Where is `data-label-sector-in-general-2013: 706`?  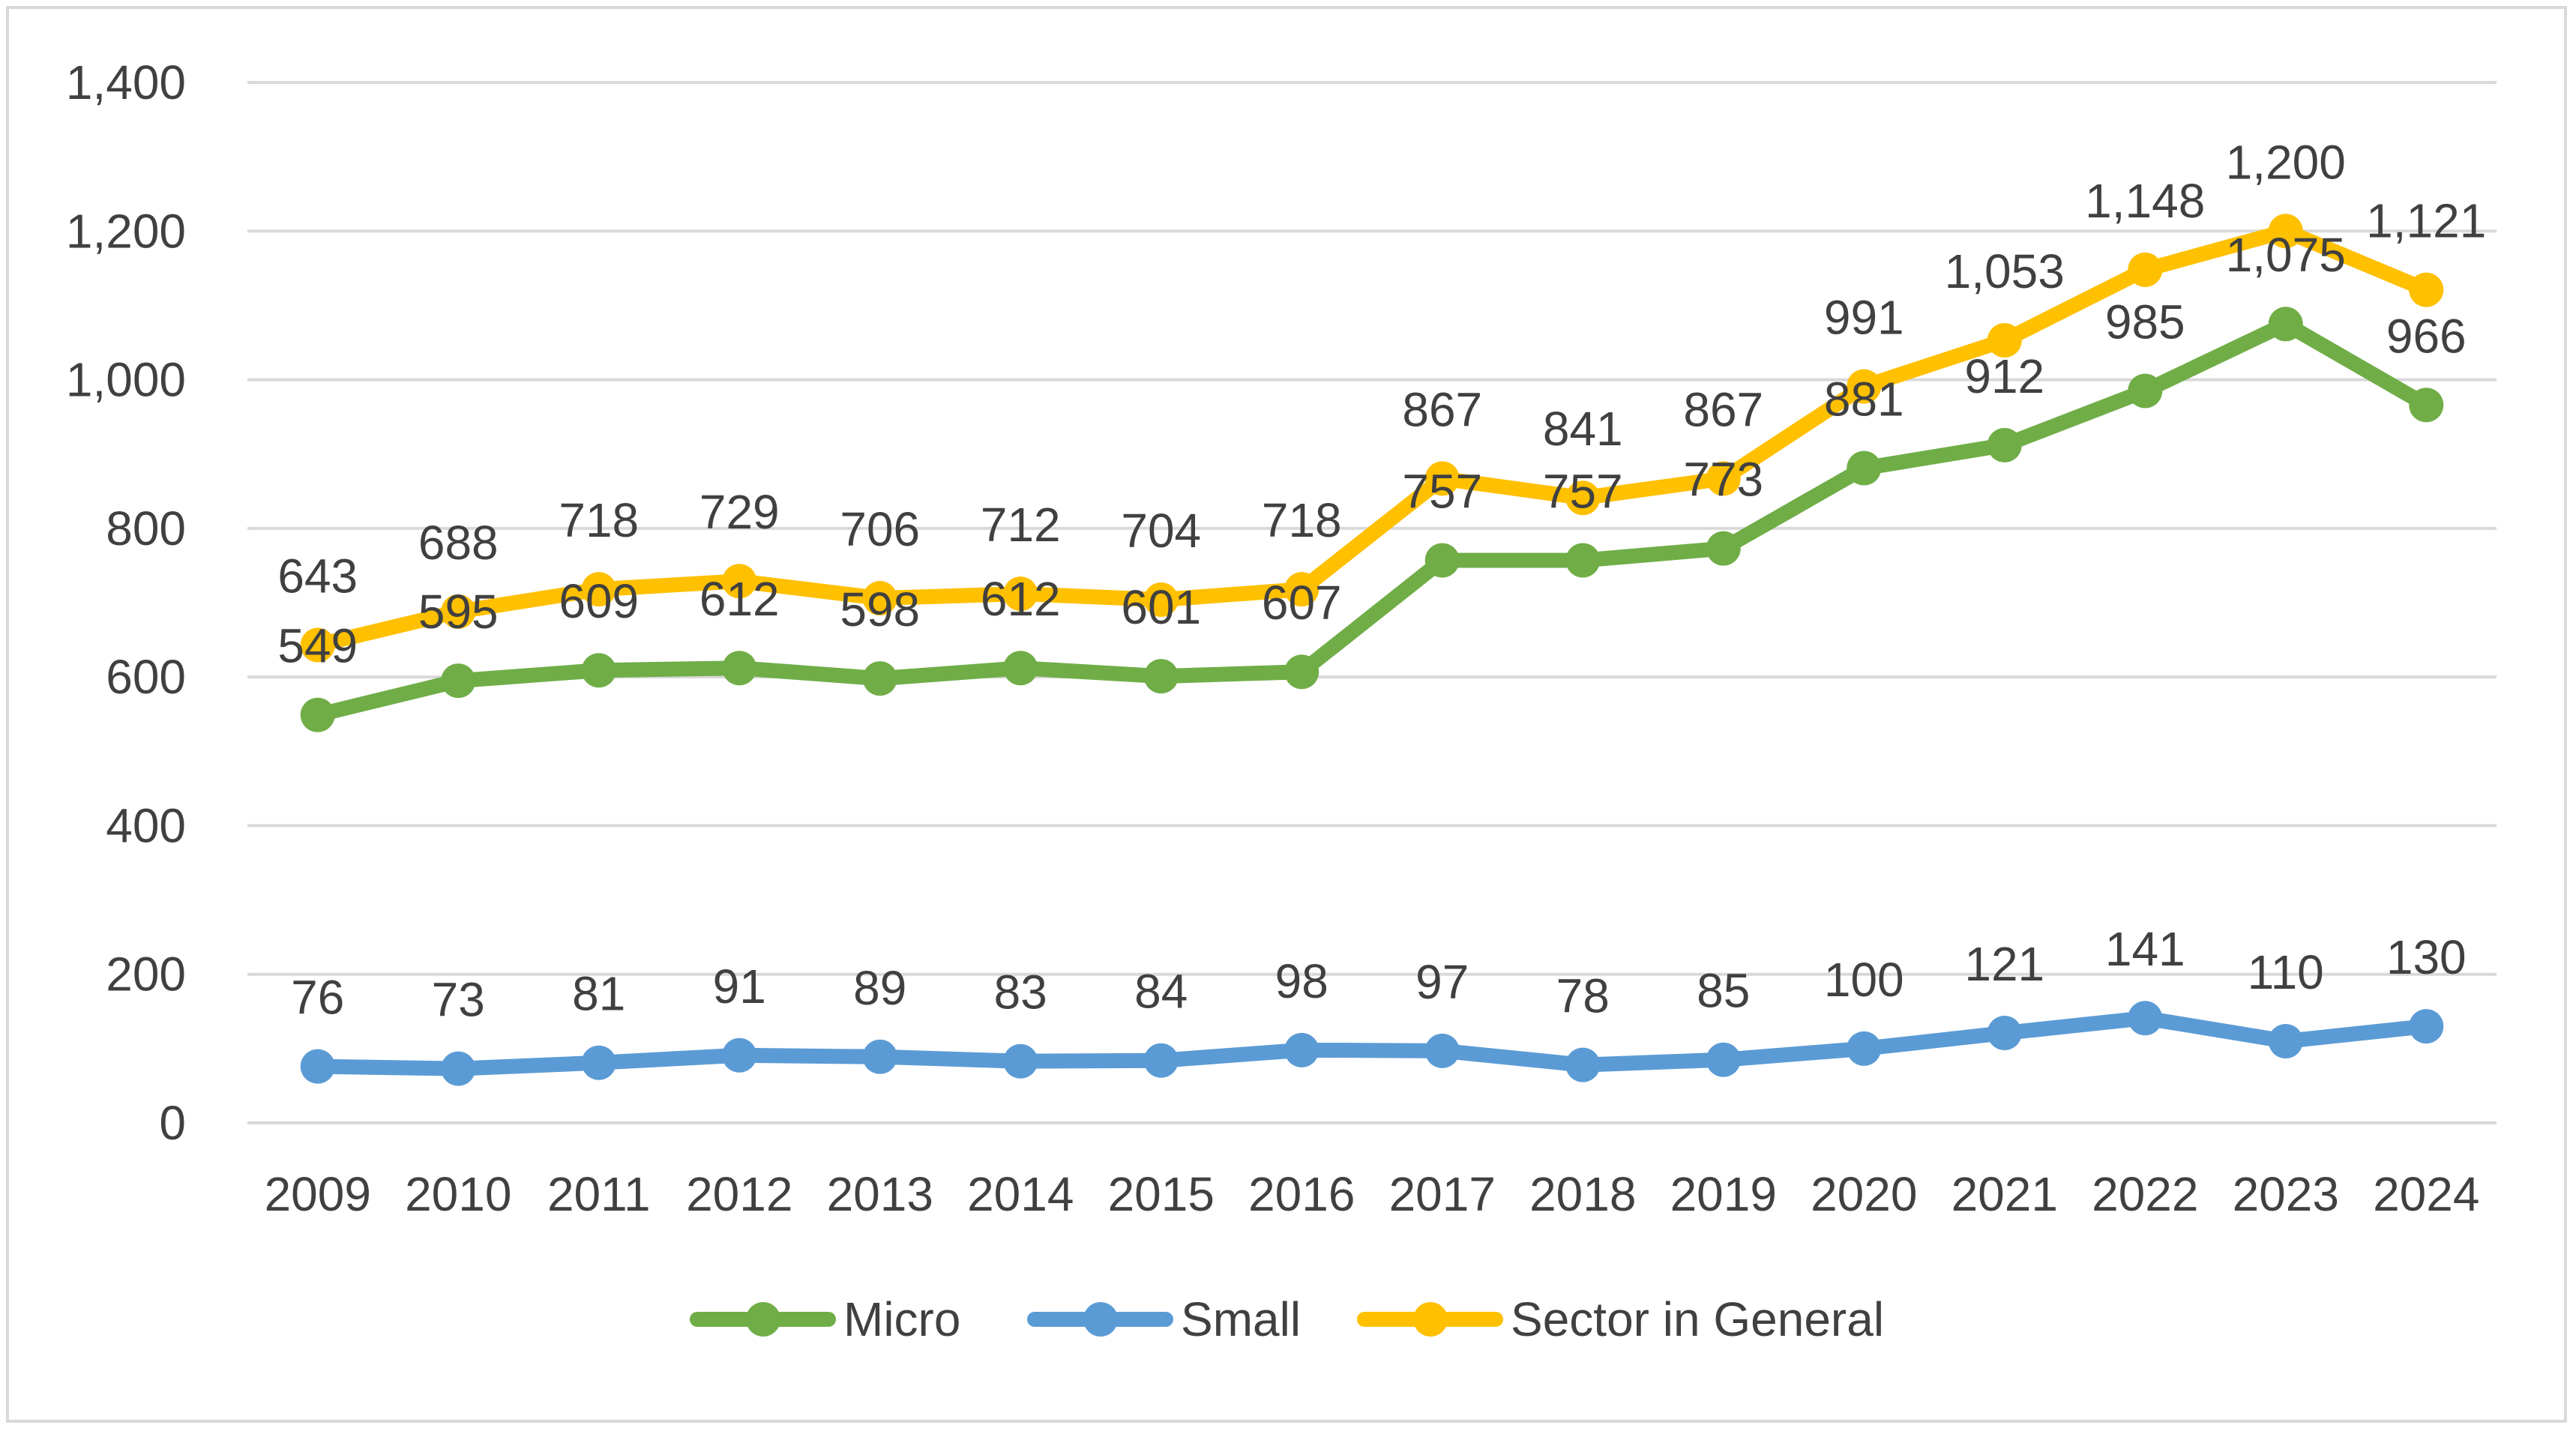 data-label-sector-in-general-2013: 706 is located at coordinates (880, 529).